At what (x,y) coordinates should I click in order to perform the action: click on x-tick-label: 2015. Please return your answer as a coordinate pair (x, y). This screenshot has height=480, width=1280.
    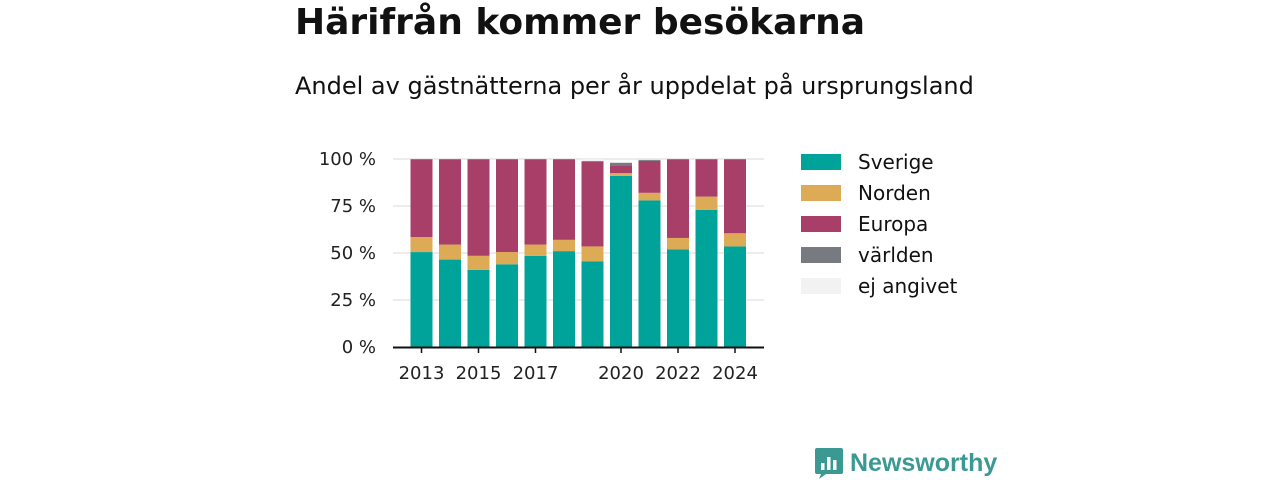
    Looking at the image, I should click on (479, 373).